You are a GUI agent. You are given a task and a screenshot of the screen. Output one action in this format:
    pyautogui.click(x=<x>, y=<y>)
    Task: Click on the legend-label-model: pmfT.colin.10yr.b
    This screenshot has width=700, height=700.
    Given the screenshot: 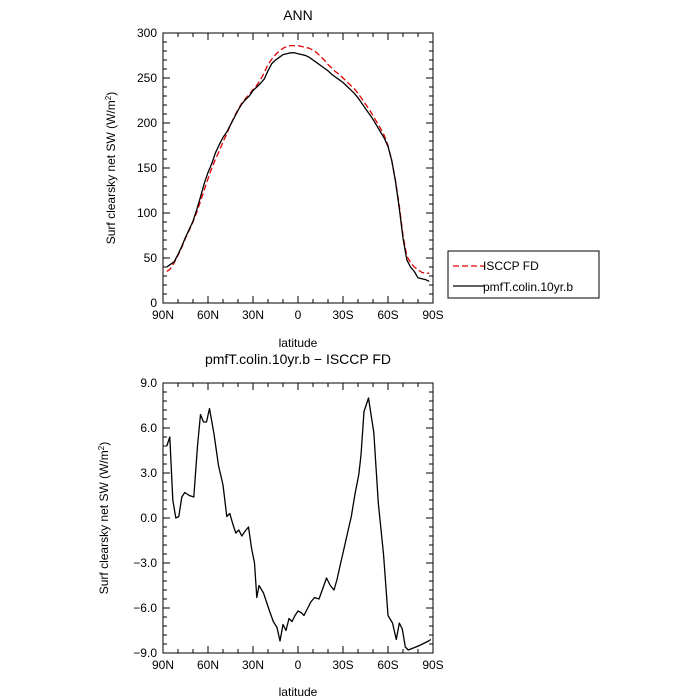 What is the action you would take?
    pyautogui.click(x=528, y=287)
    